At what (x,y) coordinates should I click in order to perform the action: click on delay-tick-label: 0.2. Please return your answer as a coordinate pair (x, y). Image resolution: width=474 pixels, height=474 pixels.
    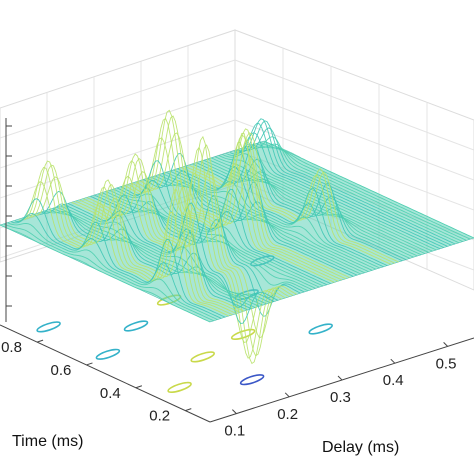
    Looking at the image, I should click on (287, 414).